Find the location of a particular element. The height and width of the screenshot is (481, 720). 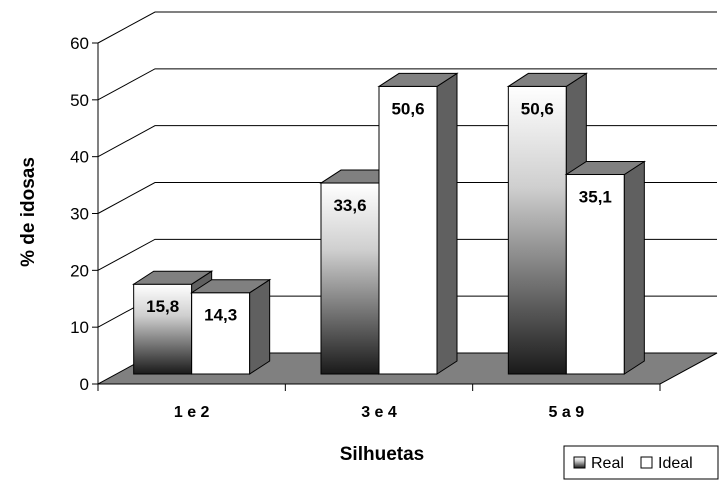

x-tick-label: 3 e 4 is located at coordinates (379, 412).